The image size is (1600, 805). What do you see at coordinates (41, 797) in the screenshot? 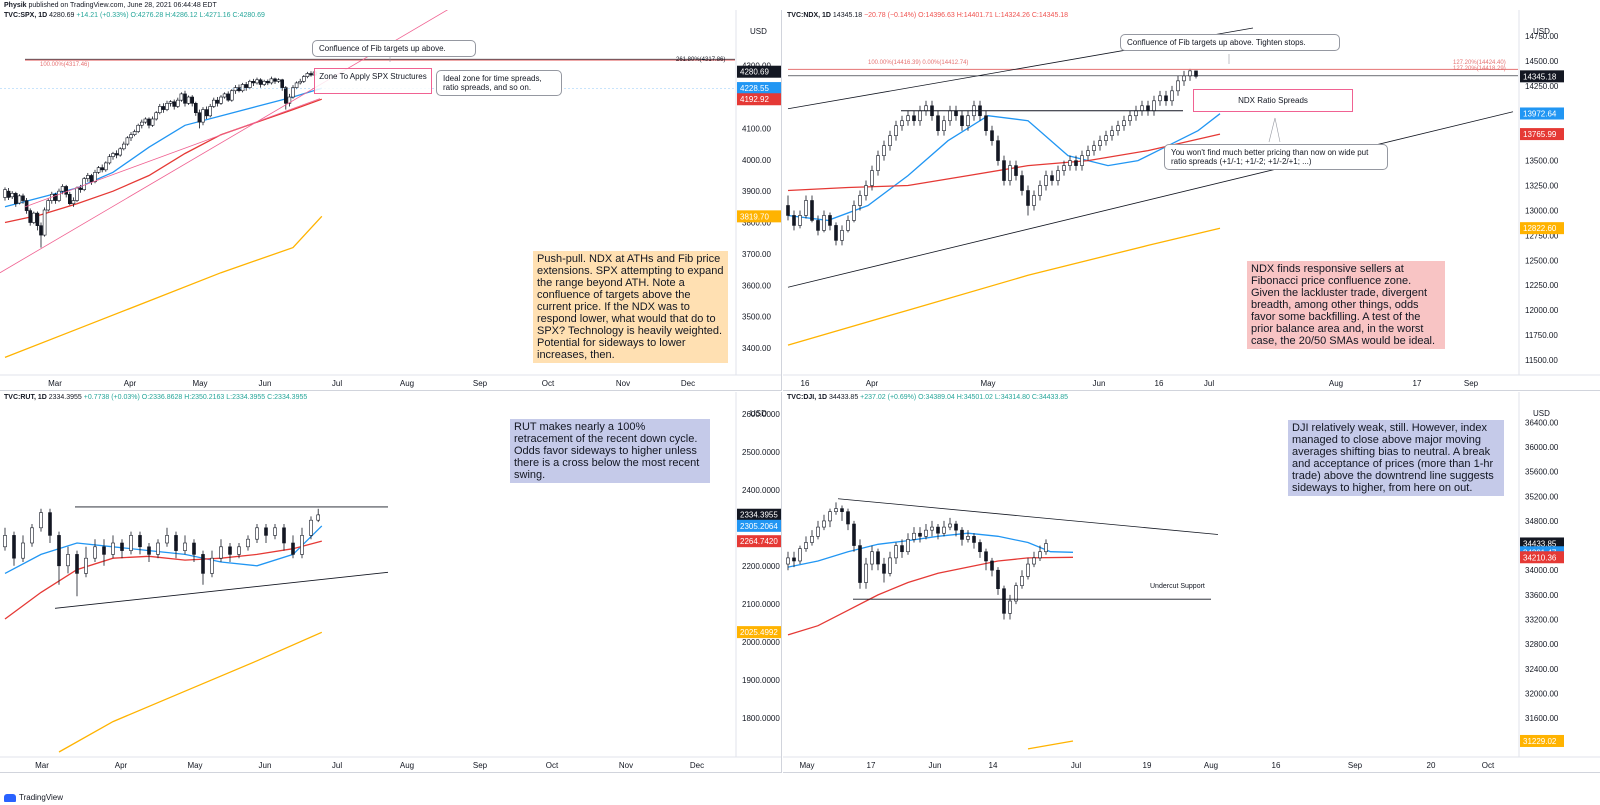
I see `footer-brand: TradingView` at bounding box center [41, 797].